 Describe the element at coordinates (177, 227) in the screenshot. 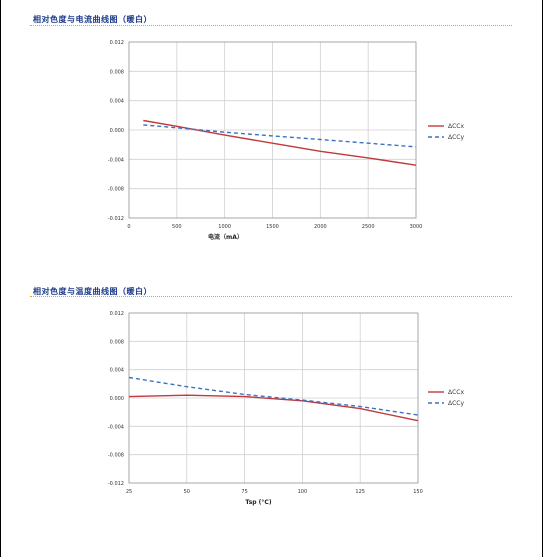

I see `chart-1-xtick-label-1: 500` at that location.